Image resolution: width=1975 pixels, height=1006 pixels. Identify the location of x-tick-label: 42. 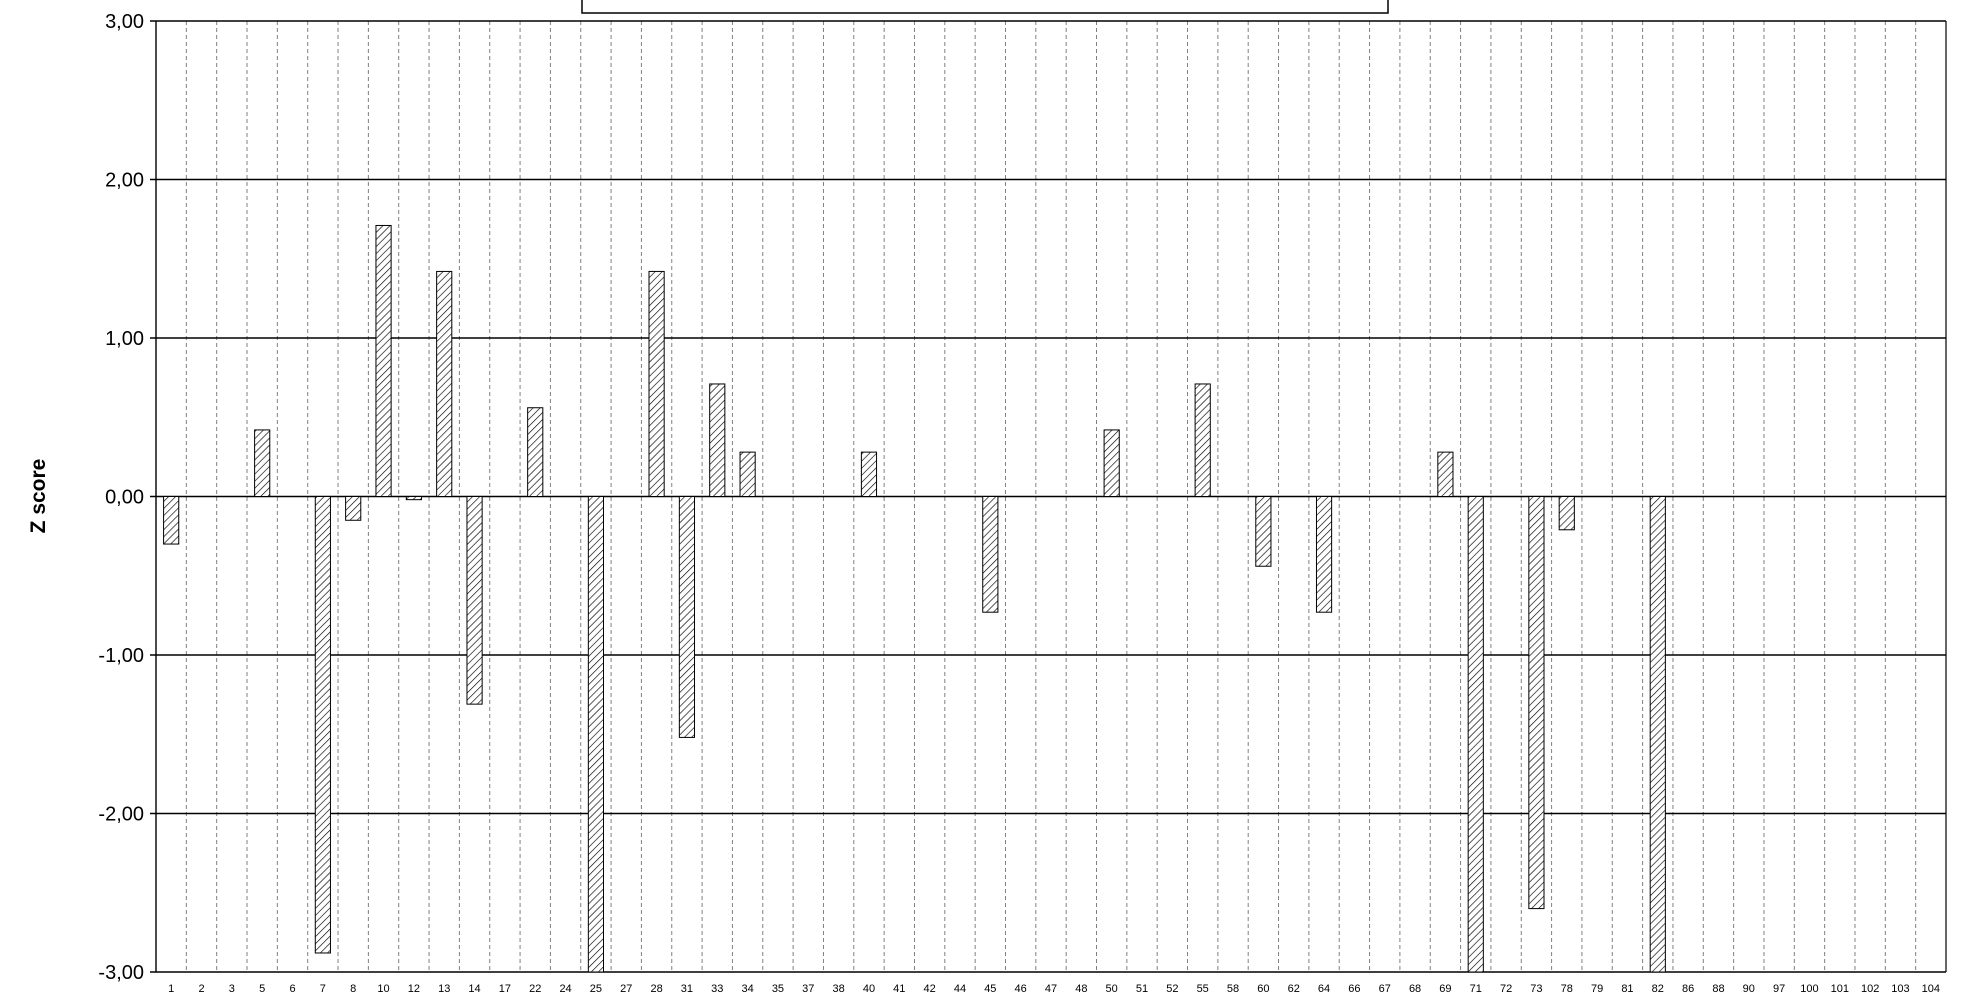
(930, 989).